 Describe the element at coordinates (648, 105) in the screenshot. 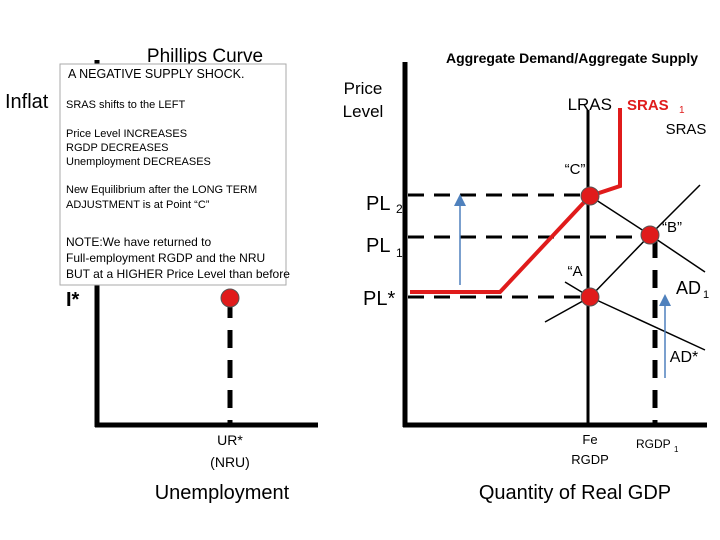

I see `sras1-label: SRAS` at that location.